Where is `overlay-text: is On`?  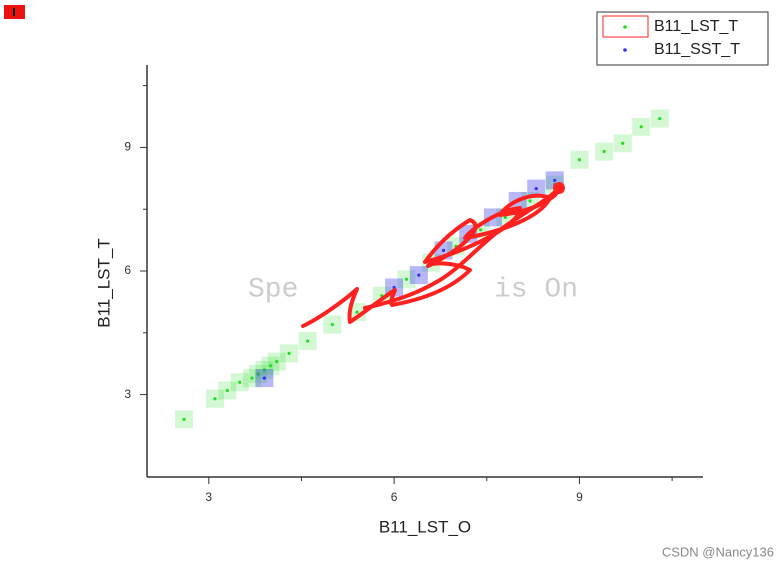
overlay-text: is On is located at coordinates (536, 289).